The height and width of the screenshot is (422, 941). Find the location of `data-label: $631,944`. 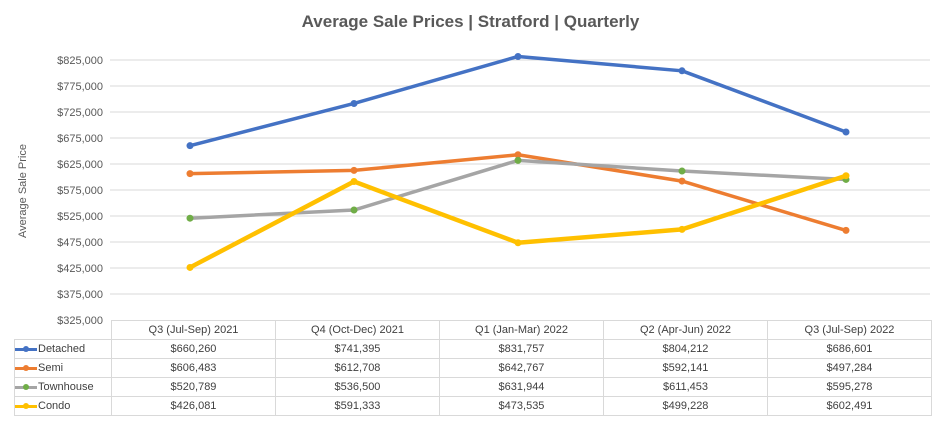

data-label: $631,944 is located at coordinates (521, 387).